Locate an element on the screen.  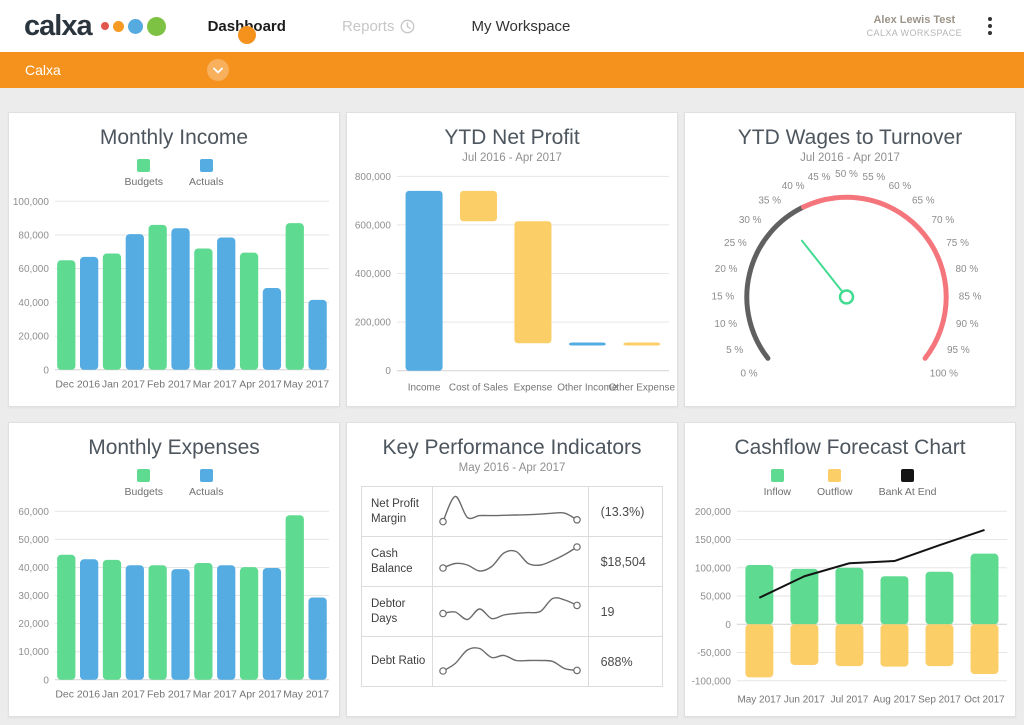
chart-subtitle: Jul 2016 - Apr 2017 is located at coordinates (850, 158).